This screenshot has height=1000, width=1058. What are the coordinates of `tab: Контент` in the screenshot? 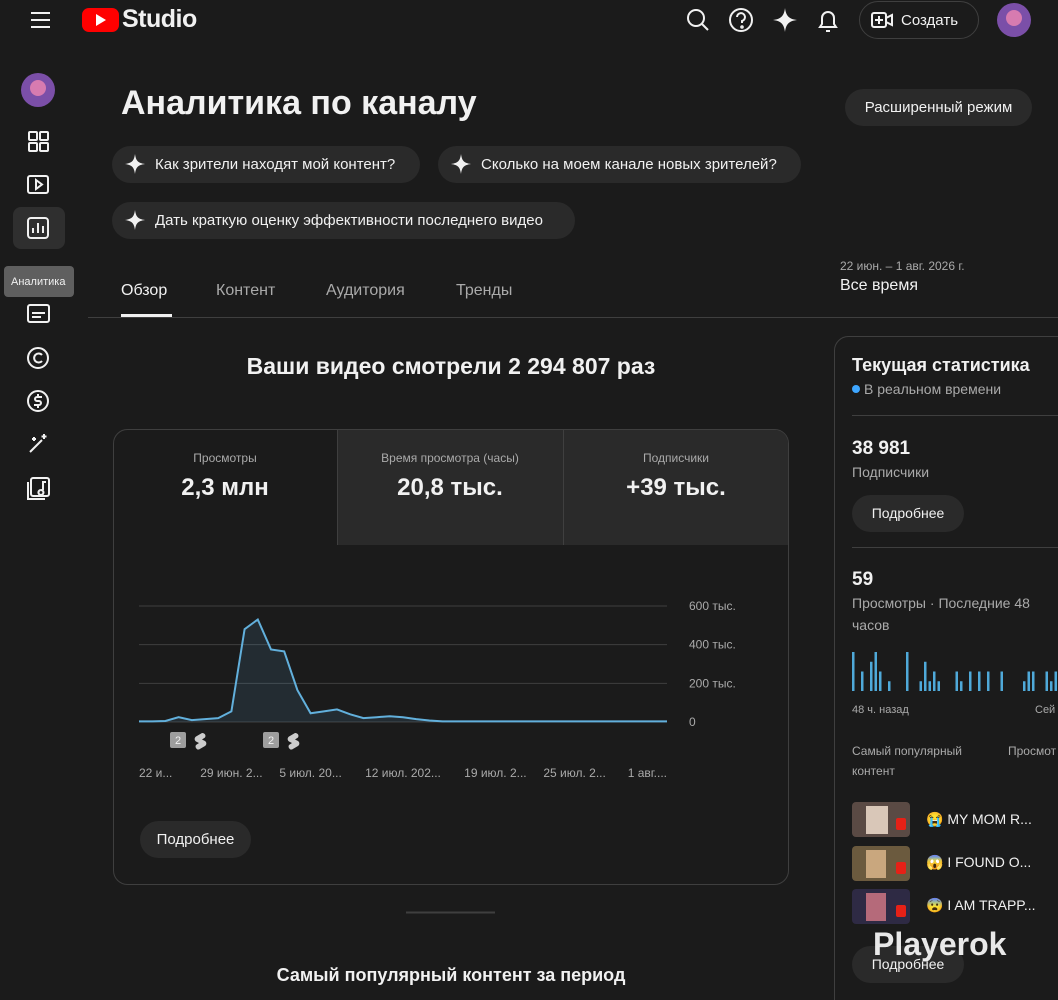 It's located at (246, 290).